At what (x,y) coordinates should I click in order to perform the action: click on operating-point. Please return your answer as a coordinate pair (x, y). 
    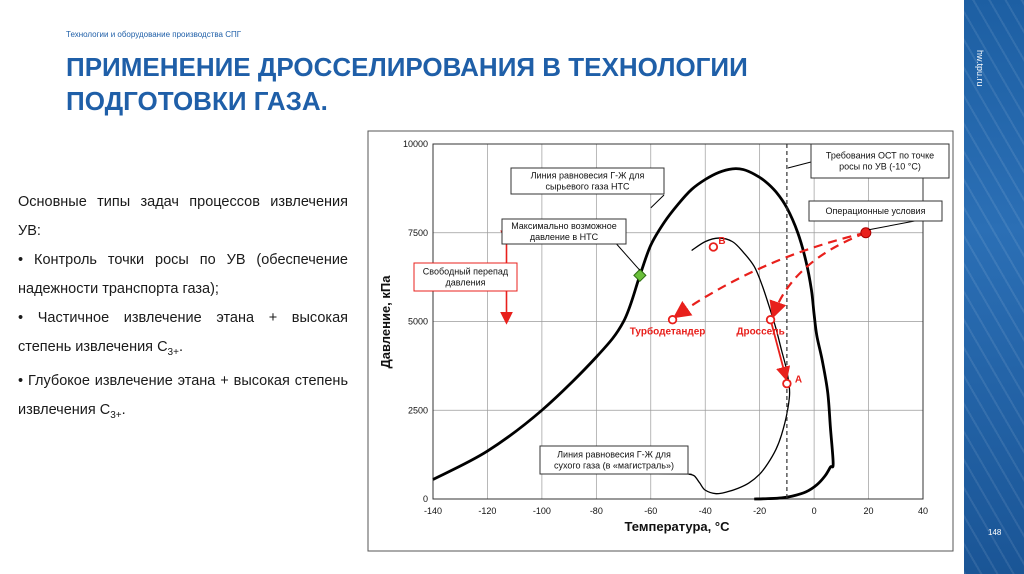
    Looking at the image, I should click on (866, 233).